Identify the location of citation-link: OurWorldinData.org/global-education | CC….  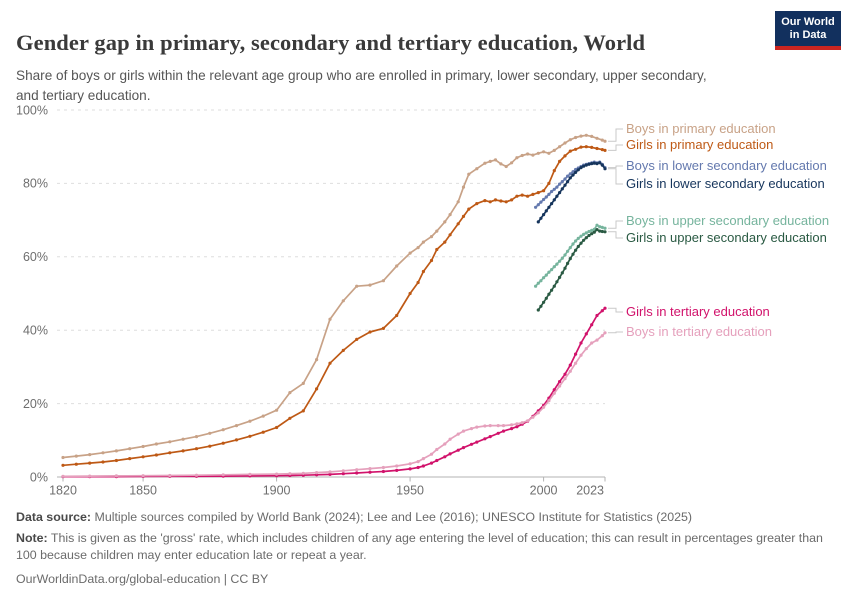
(142, 579).